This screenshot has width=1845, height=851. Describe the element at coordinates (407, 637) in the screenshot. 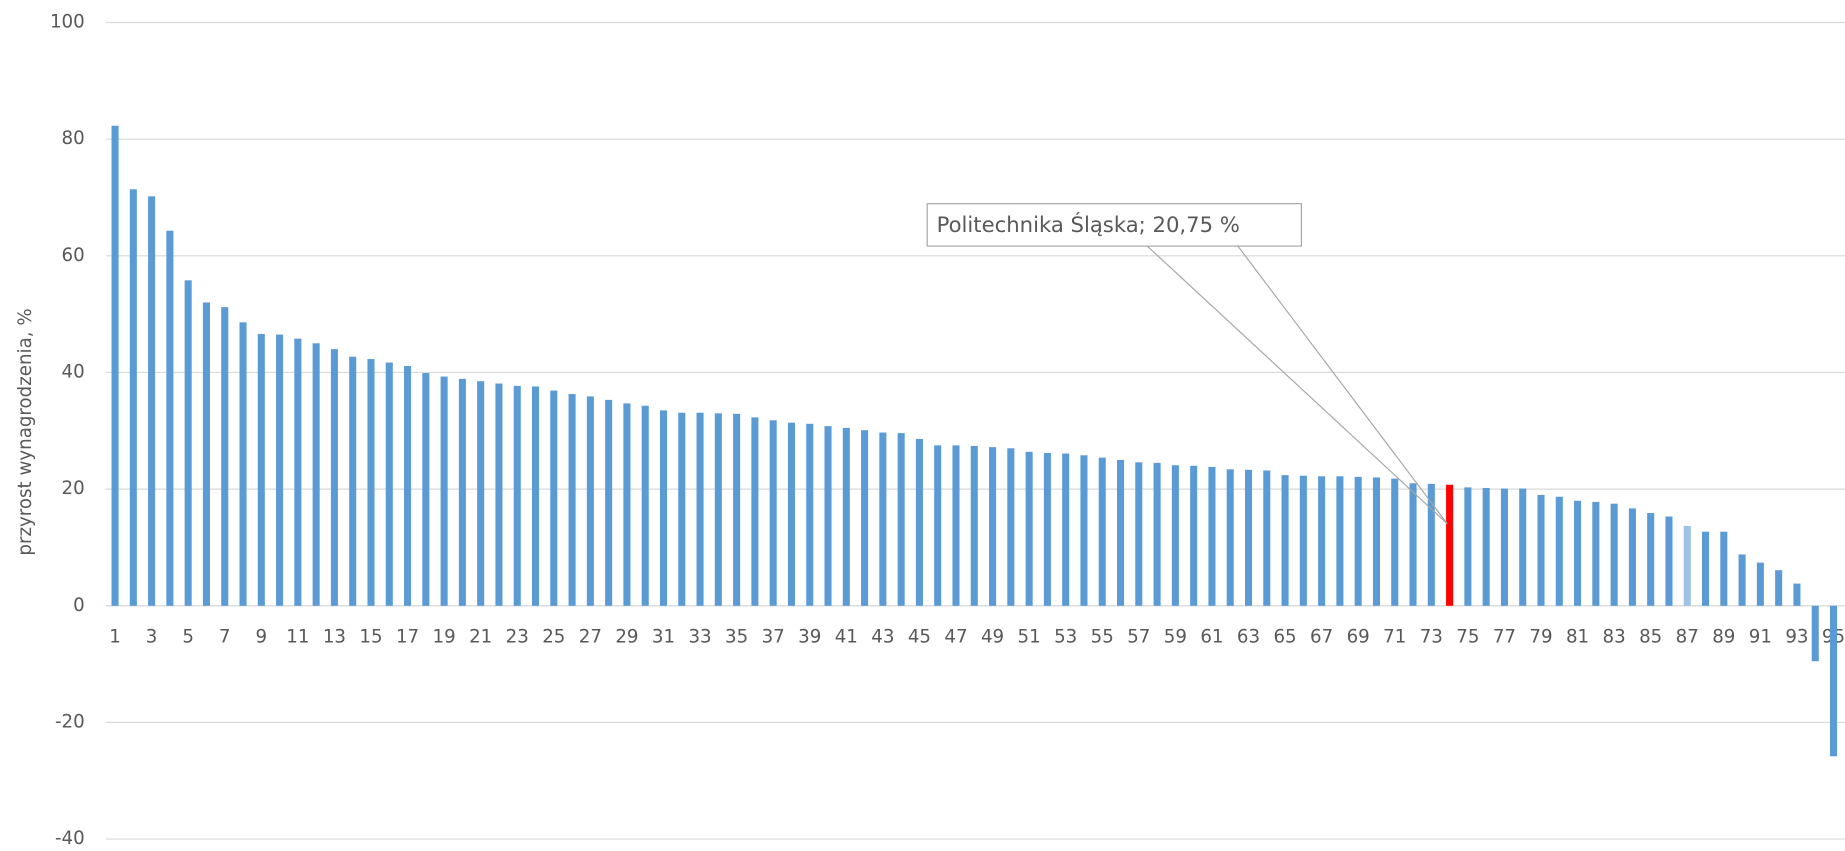

I see `x-tick-label: 17` at that location.